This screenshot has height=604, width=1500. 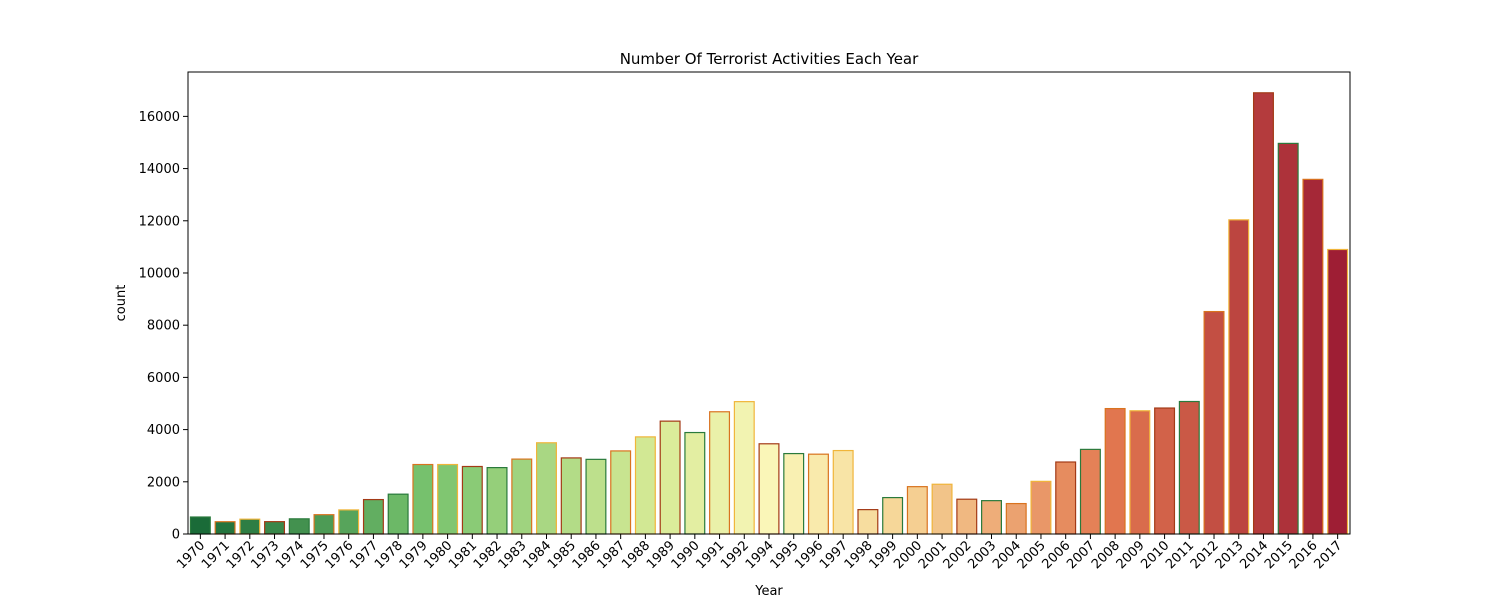 What do you see at coordinates (645, 485) in the screenshot?
I see `bar-1988` at bounding box center [645, 485].